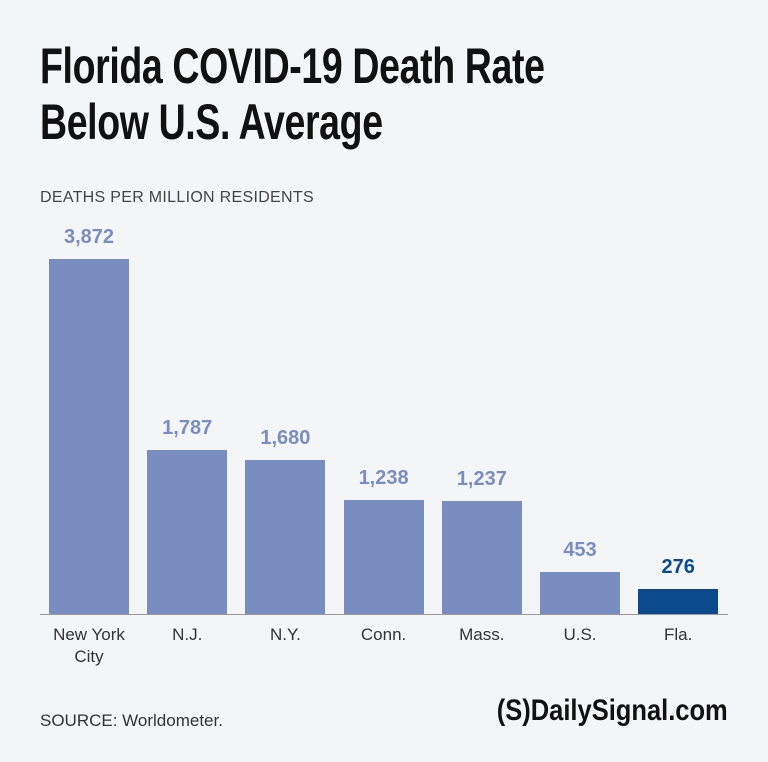 Image resolution: width=768 pixels, height=762 pixels. What do you see at coordinates (678, 634) in the screenshot?
I see `x-tick-label: Fla.` at bounding box center [678, 634].